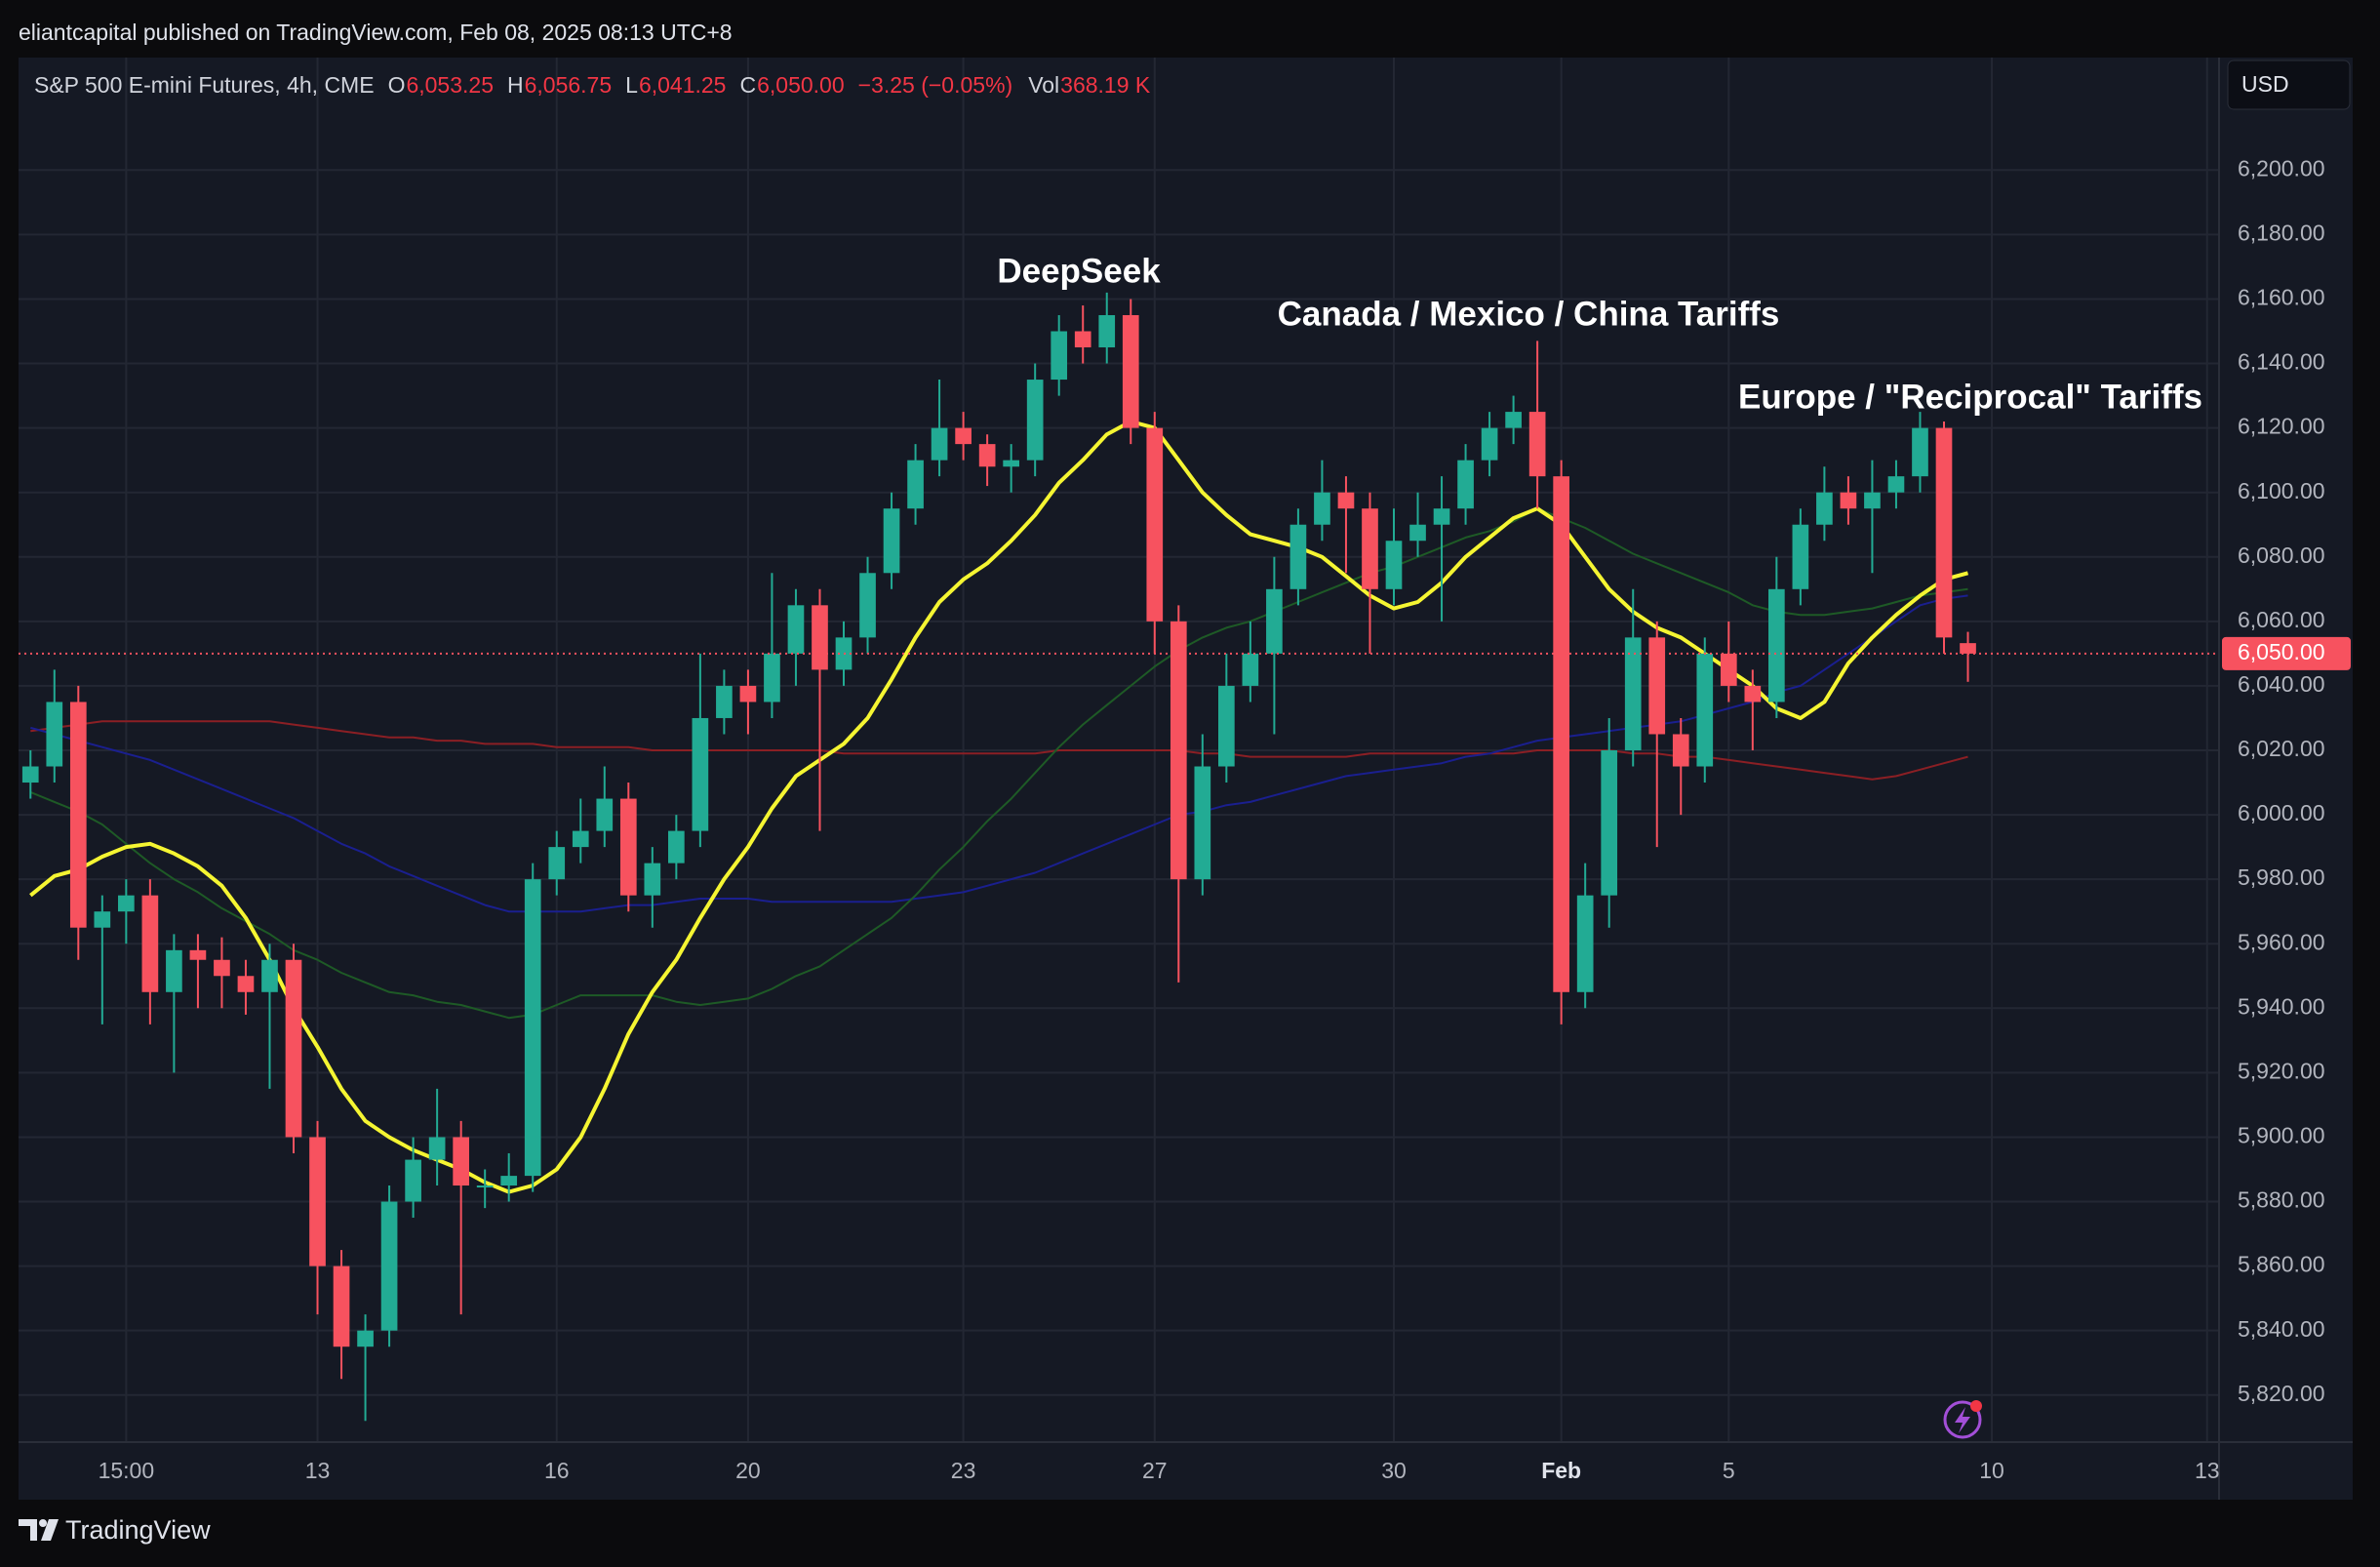 The height and width of the screenshot is (1567, 2380). I want to click on y-tick-label: 5,960.00, so click(2281, 941).